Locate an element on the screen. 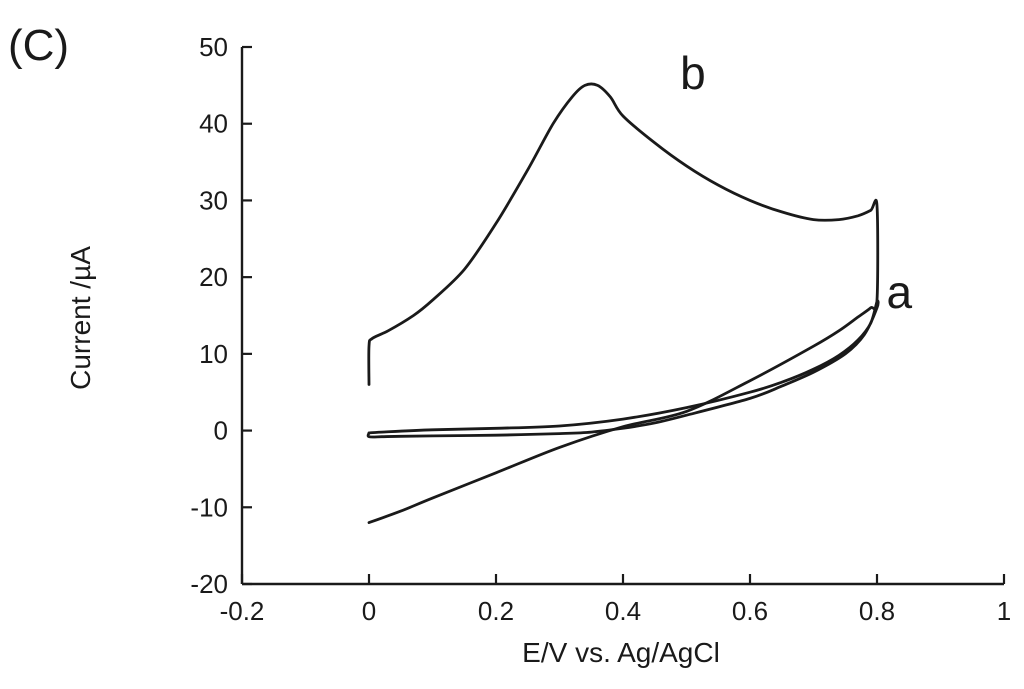 The height and width of the screenshot is (689, 1024). x-tick-label: 0.8 is located at coordinates (877, 611).